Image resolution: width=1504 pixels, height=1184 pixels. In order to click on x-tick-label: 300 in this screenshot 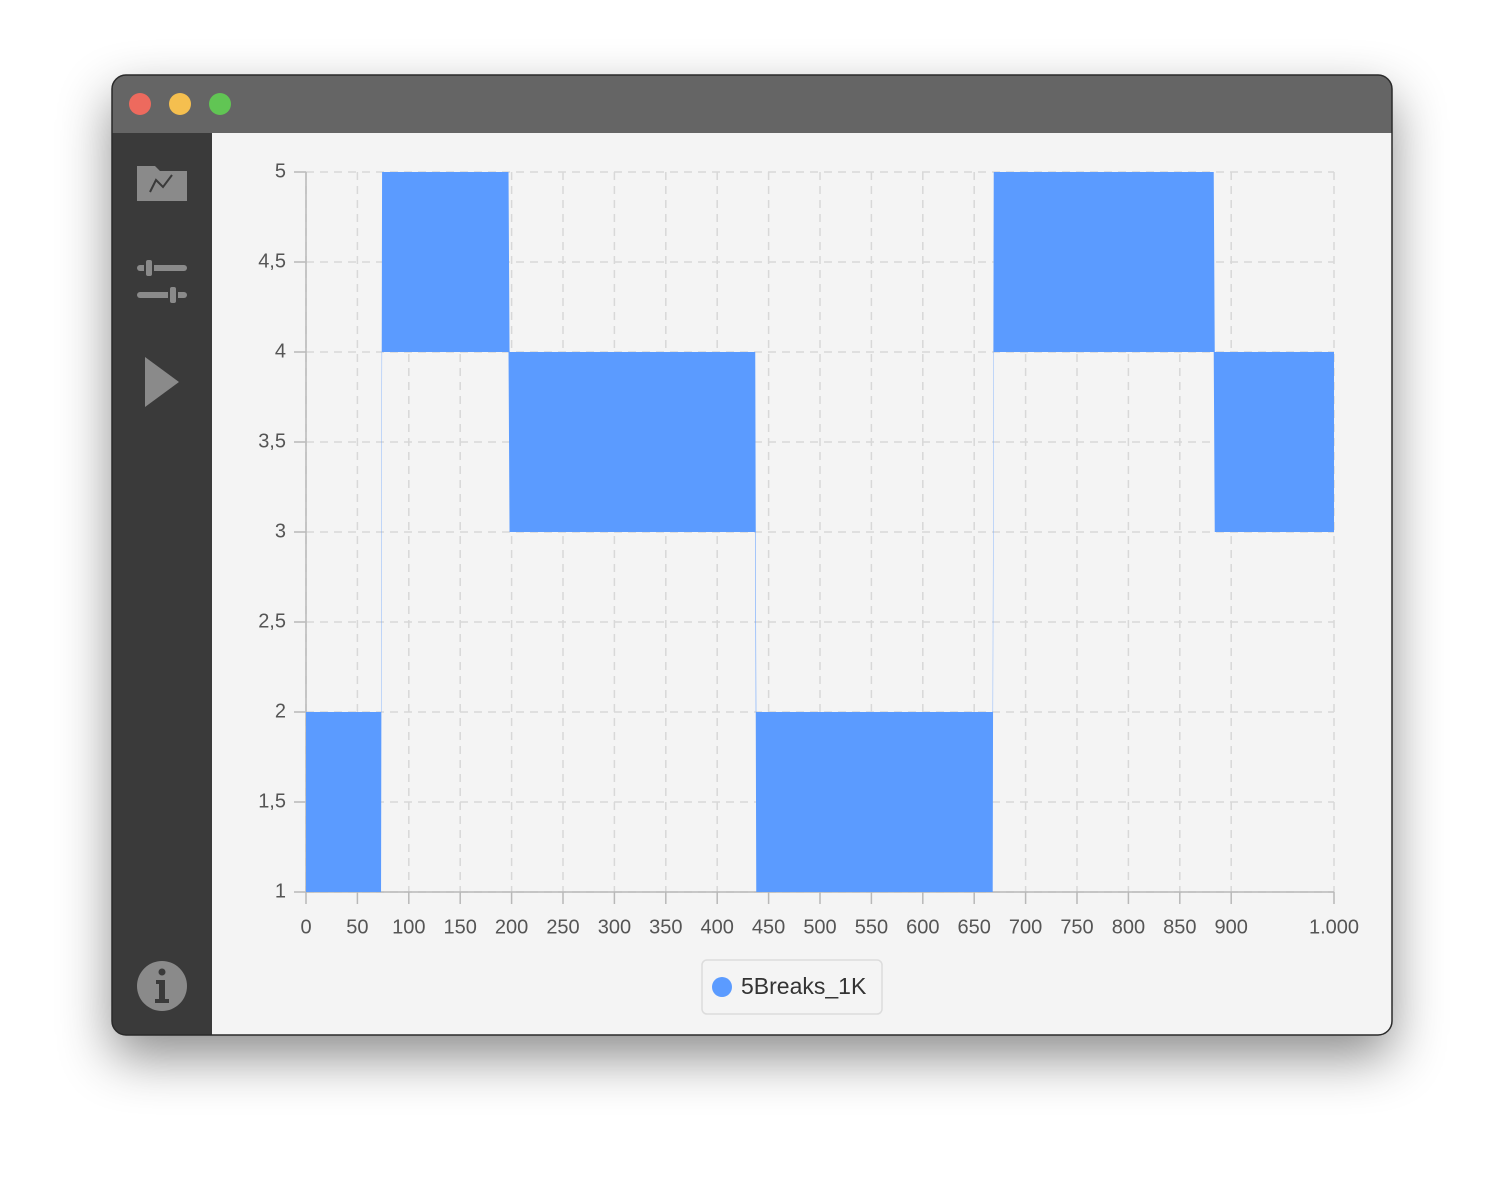, I will do `click(614, 927)`.